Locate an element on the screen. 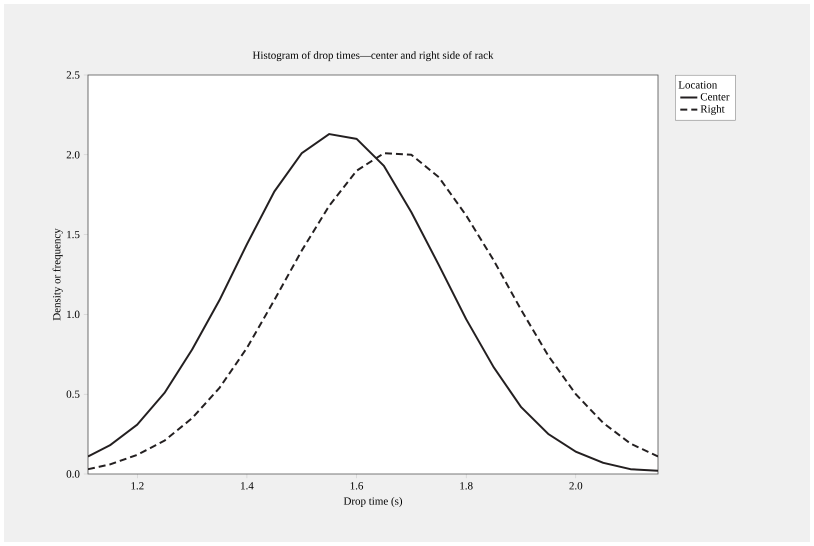 This screenshot has height=546, width=814. y-tick-label: 0.0 is located at coordinates (73, 474).